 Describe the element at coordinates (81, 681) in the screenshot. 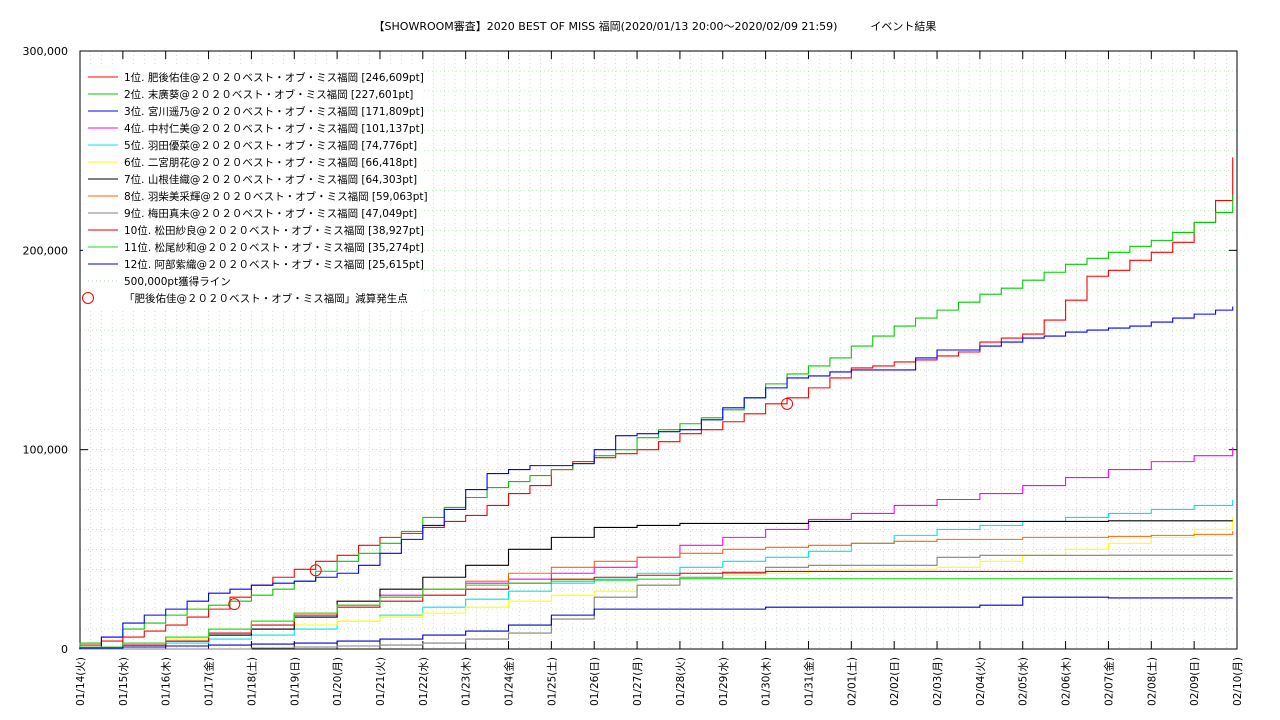

I see `x-tick-label: 01/14(火)` at that location.